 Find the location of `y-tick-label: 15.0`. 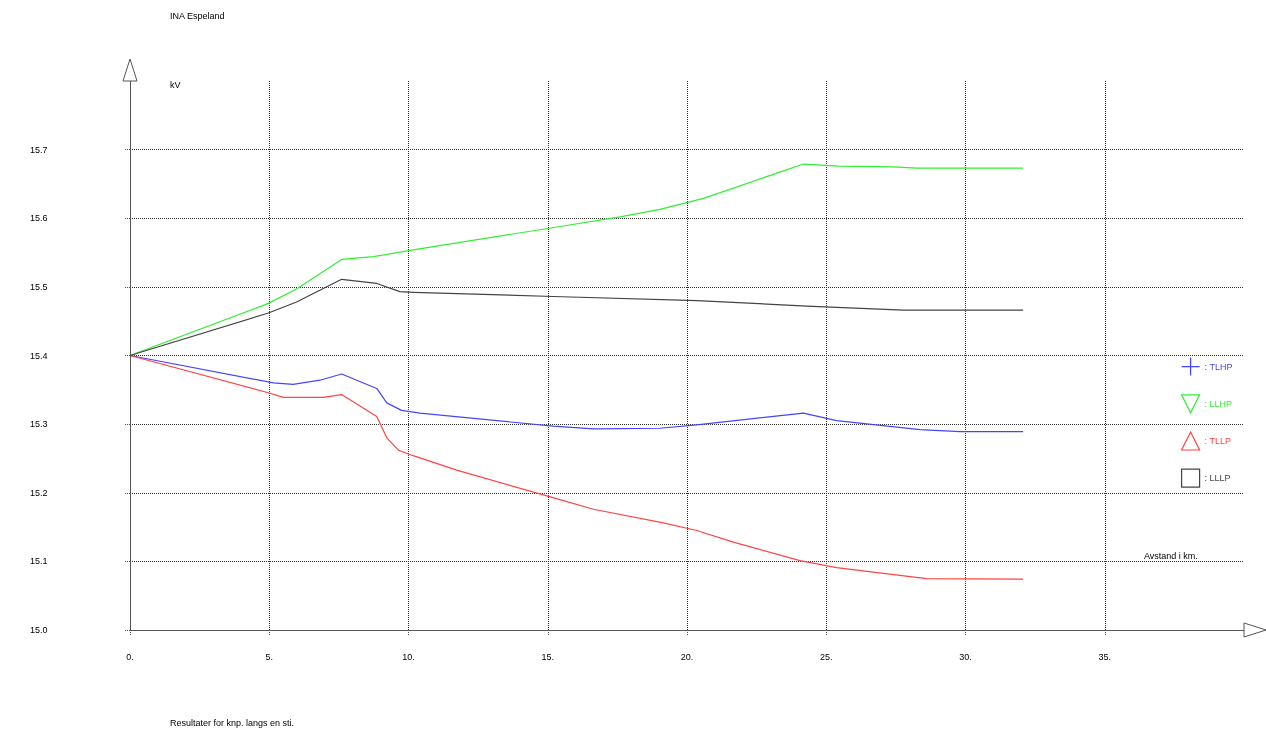

y-tick-label: 15.0 is located at coordinates (39, 630).